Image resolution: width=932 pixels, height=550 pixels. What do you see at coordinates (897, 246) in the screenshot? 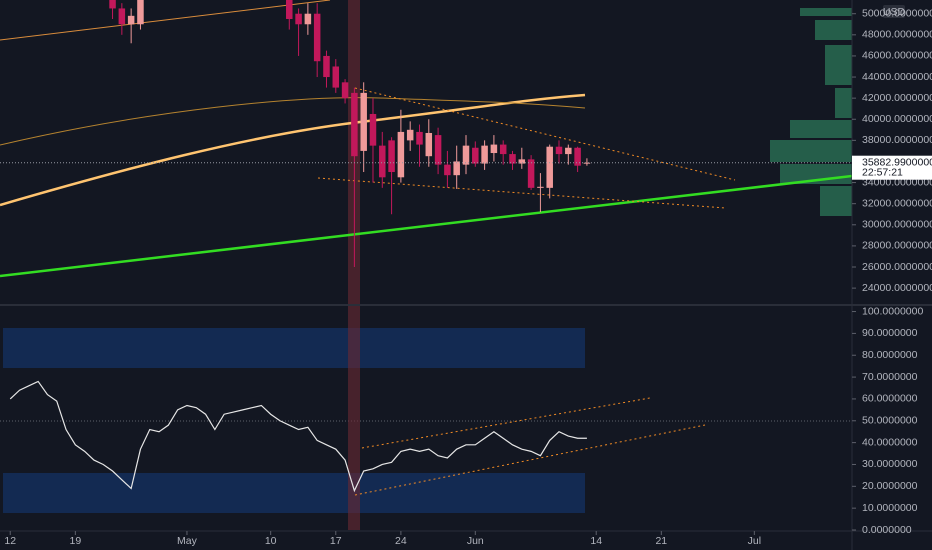
I see `y-tick-label: 28000.0000000` at bounding box center [897, 246].